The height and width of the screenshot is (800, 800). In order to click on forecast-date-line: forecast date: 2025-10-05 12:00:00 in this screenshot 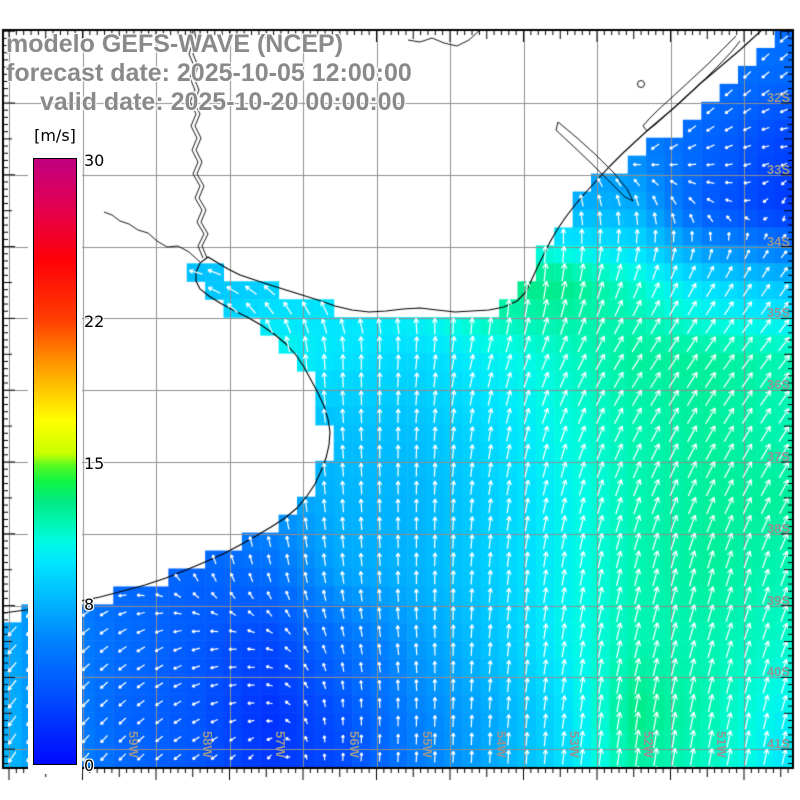, I will do `click(209, 73)`.